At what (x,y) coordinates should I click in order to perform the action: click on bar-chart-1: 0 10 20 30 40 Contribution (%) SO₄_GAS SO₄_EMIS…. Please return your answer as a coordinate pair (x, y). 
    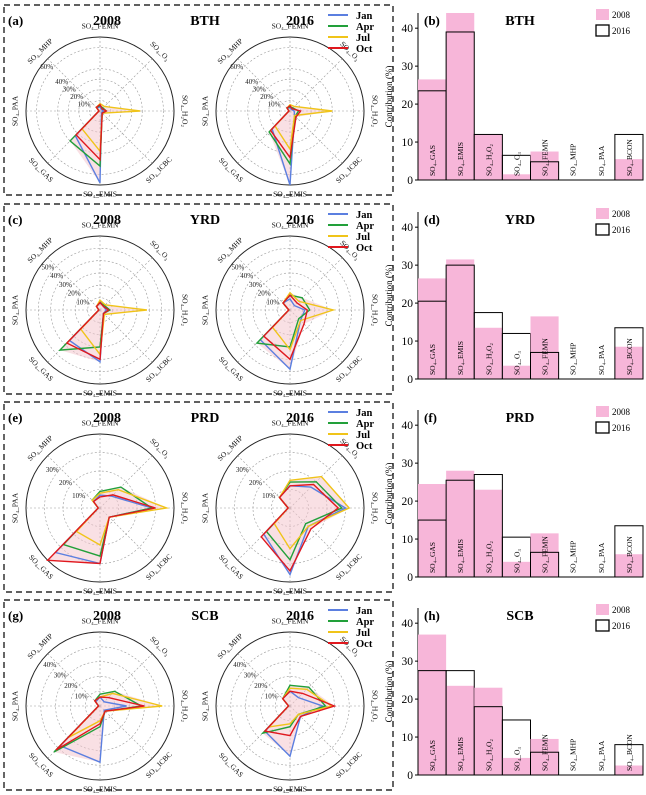
    Looking at the image, I should click on (514, 98).